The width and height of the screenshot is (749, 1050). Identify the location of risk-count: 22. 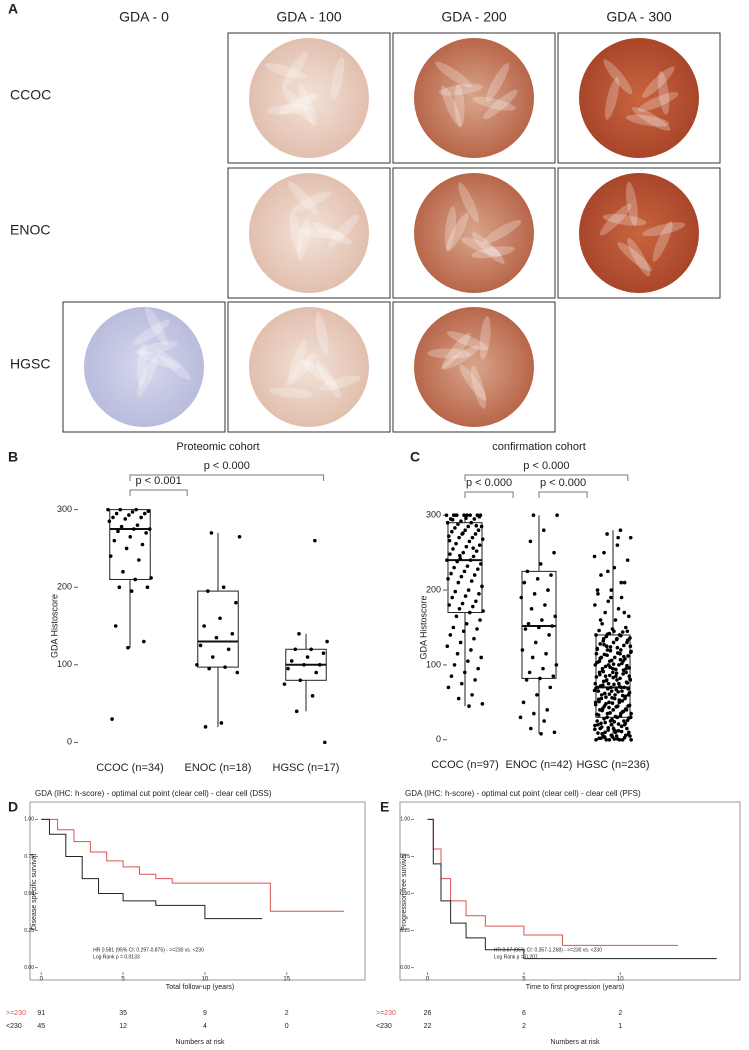
(428, 1026).